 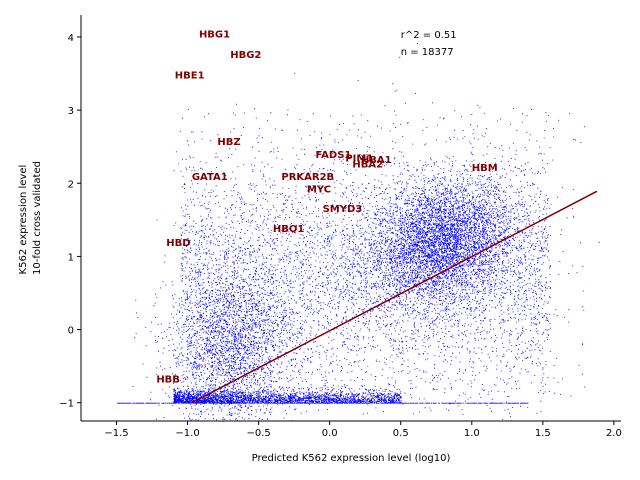 I want to click on x-axis-ticks: −1.5 −1.0 −0.5 0.0 0.5 1.0 1.5 2.0, so click(x=363, y=430).